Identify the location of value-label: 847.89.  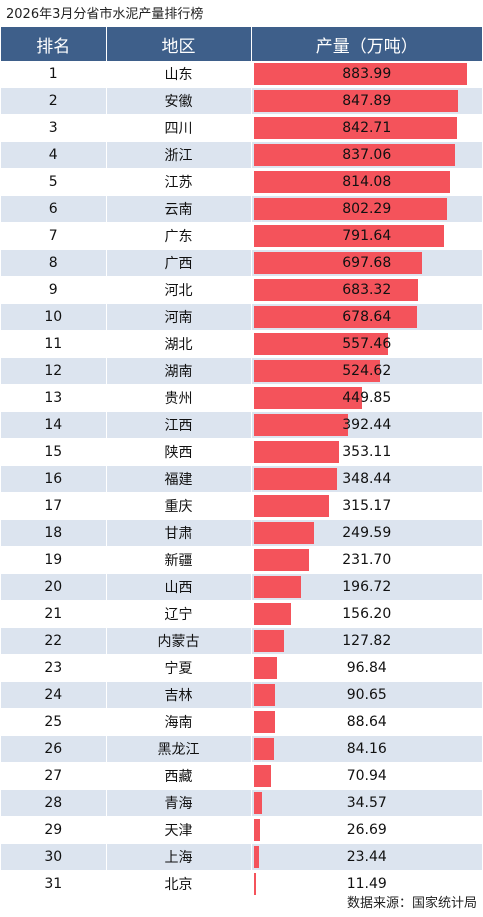
(367, 101).